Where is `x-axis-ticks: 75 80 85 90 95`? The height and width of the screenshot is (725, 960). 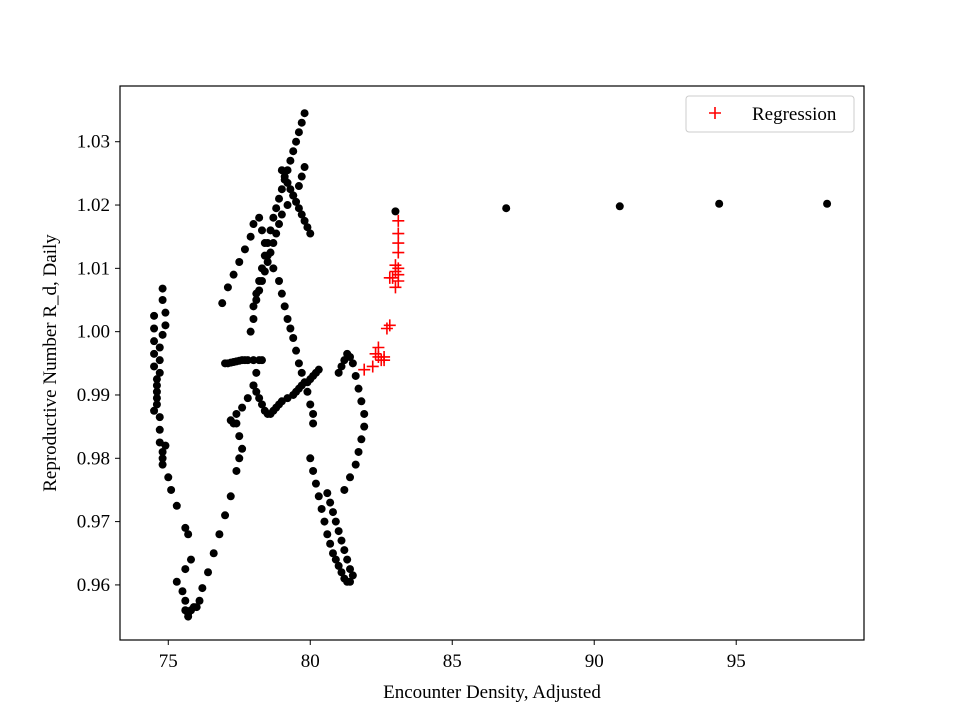
x-axis-ticks: 75 80 85 90 95 is located at coordinates (452, 656).